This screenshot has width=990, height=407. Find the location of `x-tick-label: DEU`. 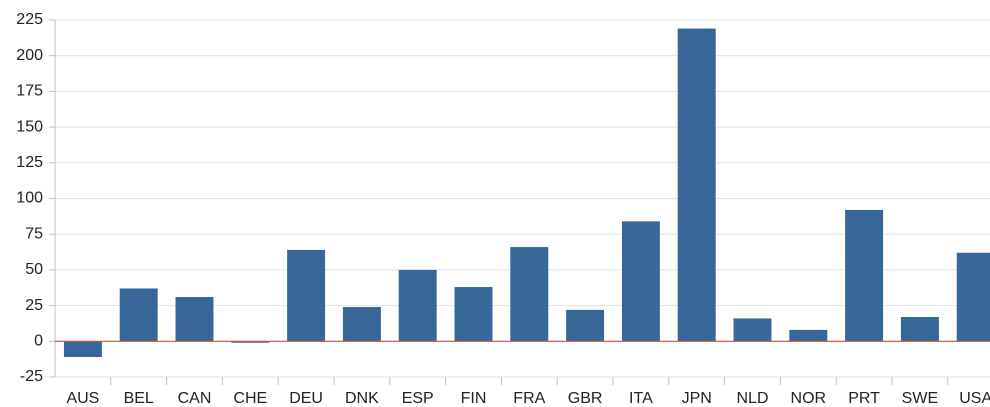

x-tick-label: DEU is located at coordinates (306, 398).